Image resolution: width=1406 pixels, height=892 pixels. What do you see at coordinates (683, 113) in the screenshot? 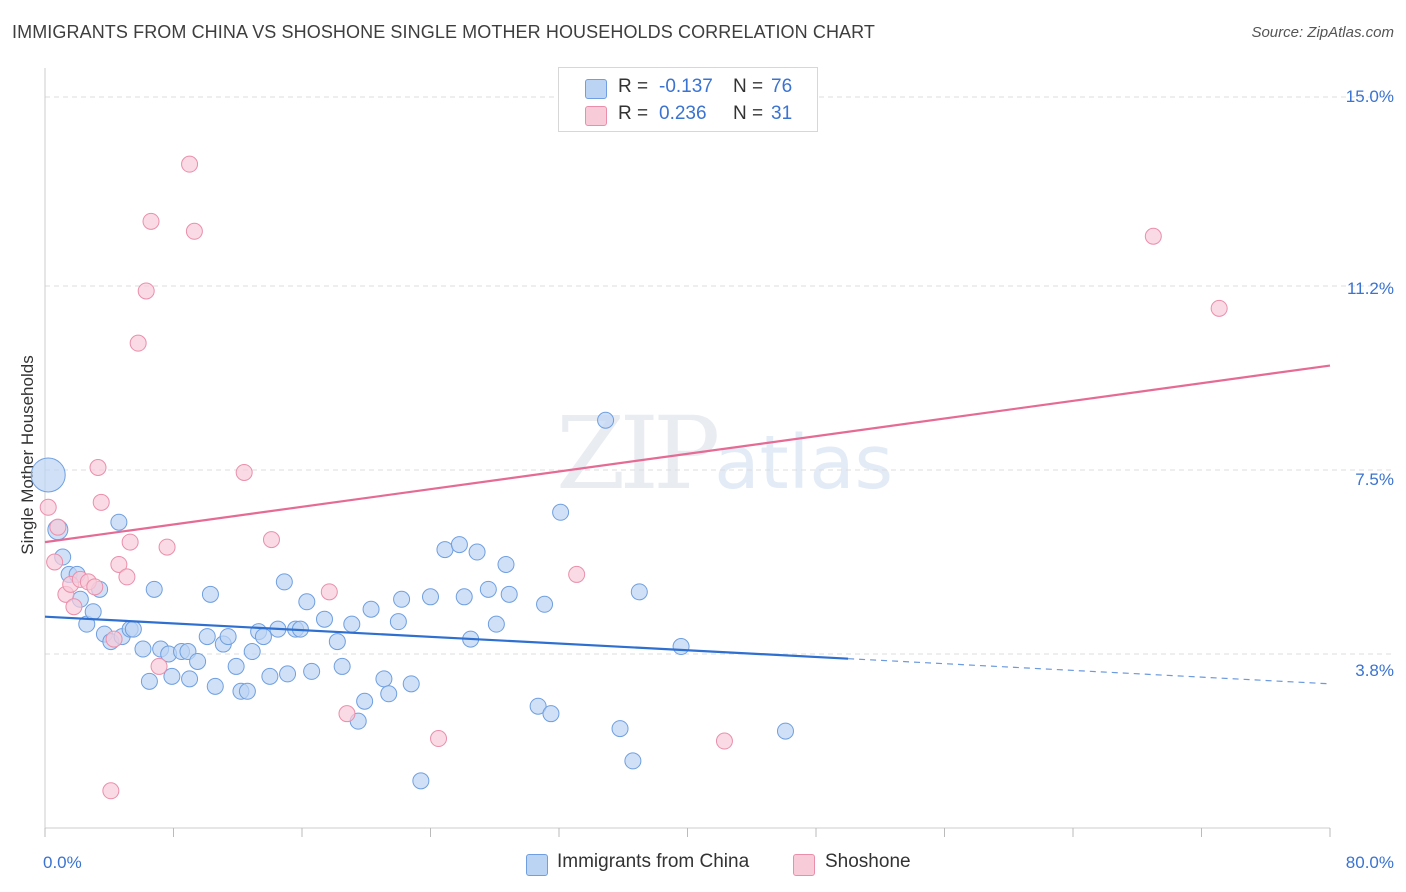
I see `r-value: 0.236` at bounding box center [683, 113].